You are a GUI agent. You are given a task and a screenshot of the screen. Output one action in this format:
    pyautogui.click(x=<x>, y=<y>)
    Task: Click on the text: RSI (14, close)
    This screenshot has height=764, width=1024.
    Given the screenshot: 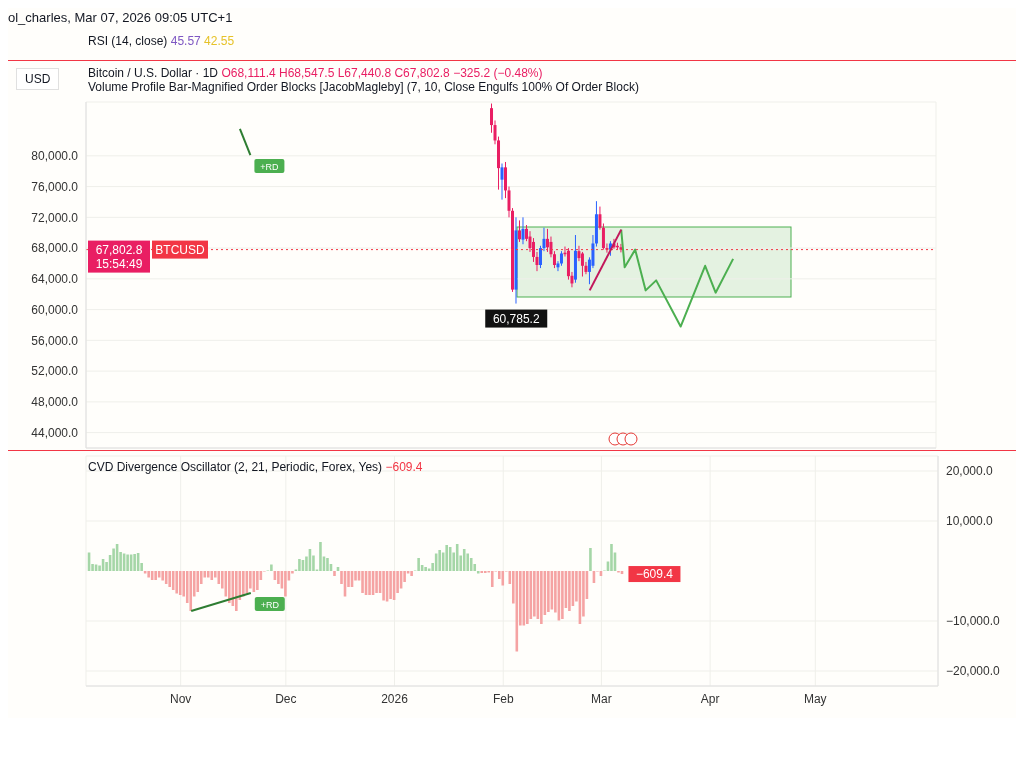 What is the action you would take?
    pyautogui.click(x=128, y=41)
    